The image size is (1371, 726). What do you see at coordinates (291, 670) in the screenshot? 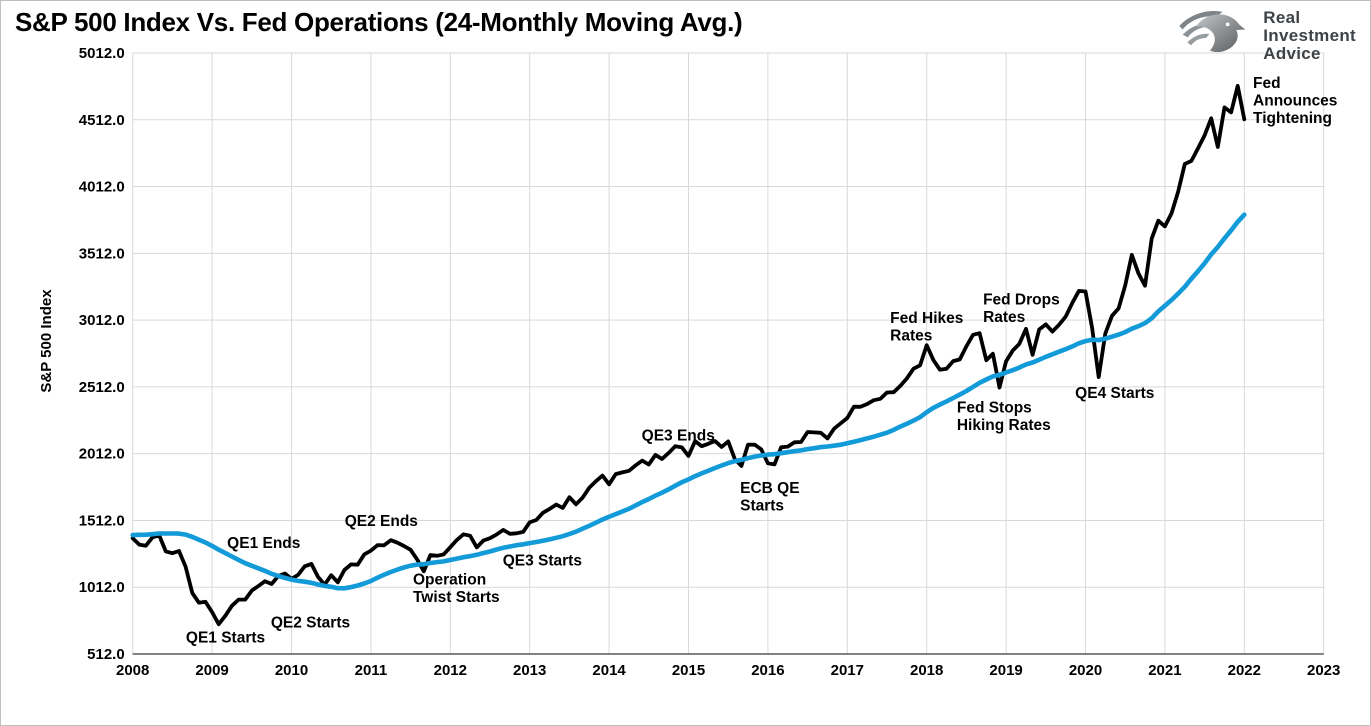
I see `x-tick-label: 2010` at bounding box center [291, 670].